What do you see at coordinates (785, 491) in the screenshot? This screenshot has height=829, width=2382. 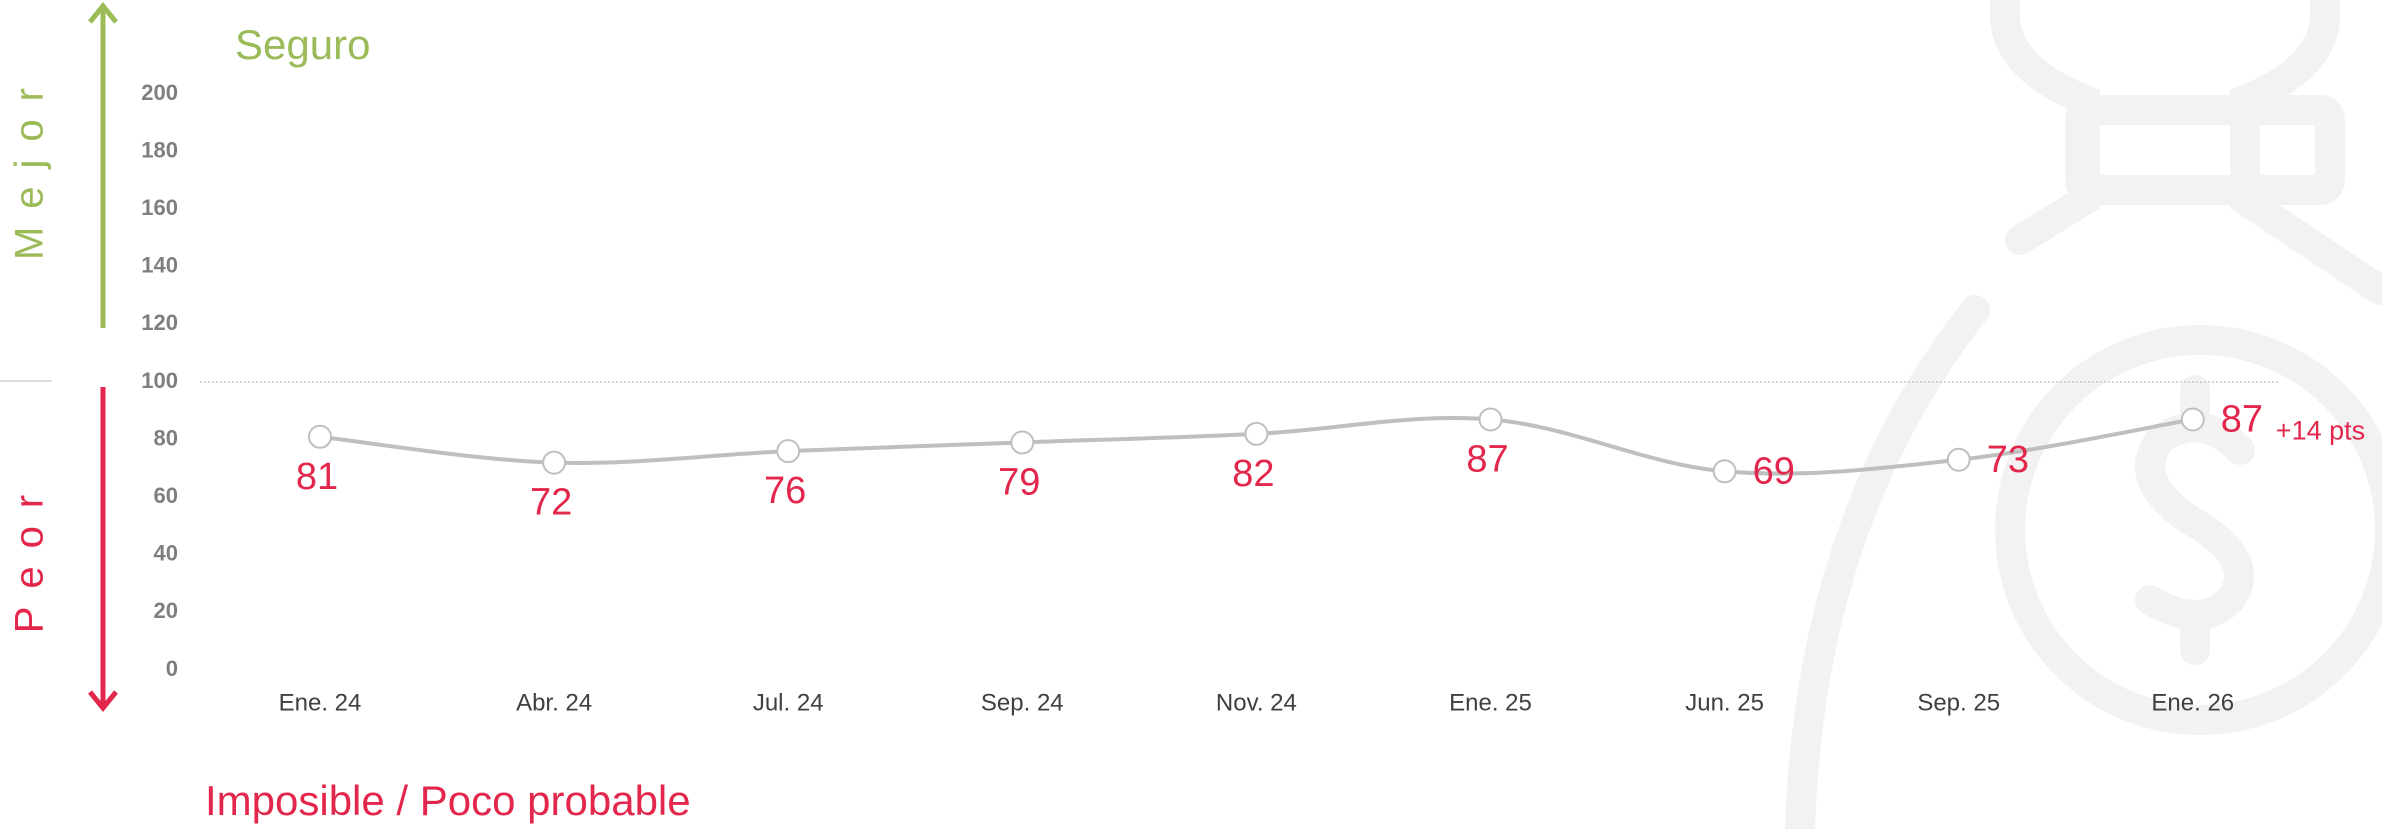 I see `value-label: 76` at bounding box center [785, 491].